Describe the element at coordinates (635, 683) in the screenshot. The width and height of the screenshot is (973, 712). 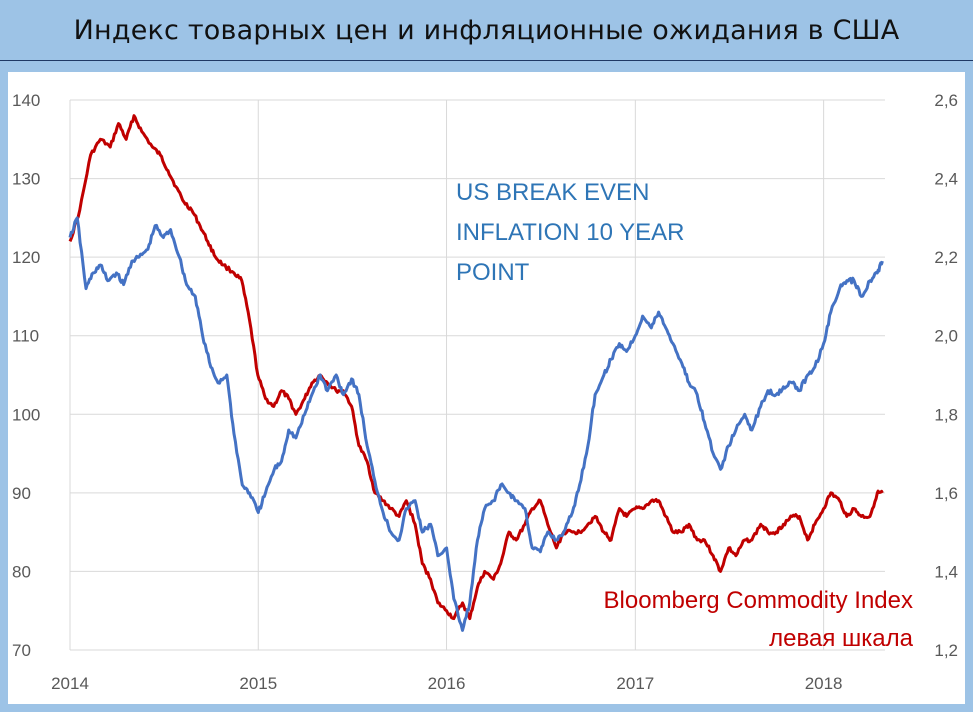
I see `x-tick-label: 2017` at that location.